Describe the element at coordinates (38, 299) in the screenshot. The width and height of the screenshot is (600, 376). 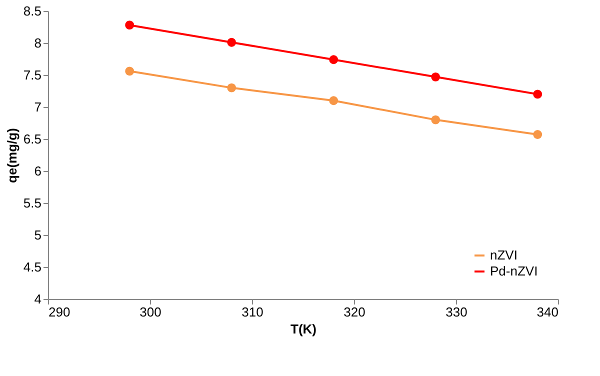
I see `y-tick-label: 4` at that location.